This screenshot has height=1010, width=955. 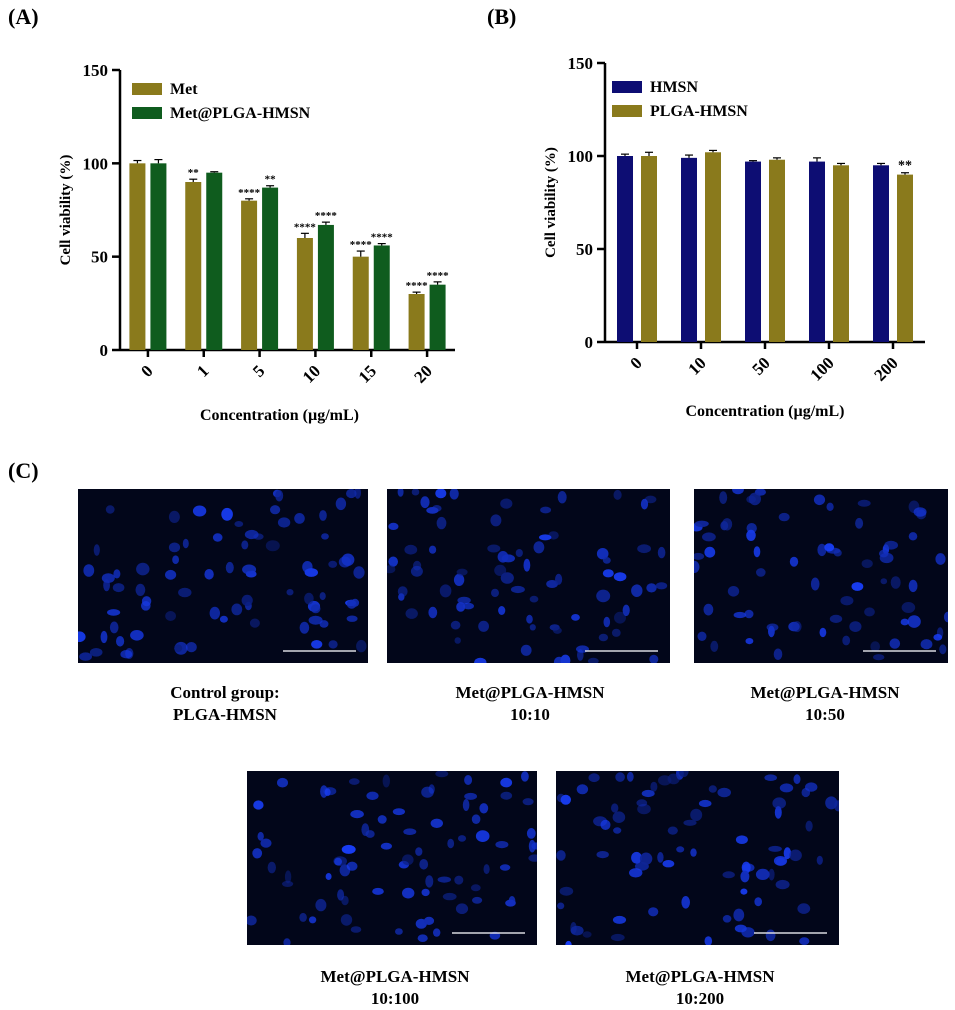 I want to click on panel-label-b: (B), so click(x=502, y=16).